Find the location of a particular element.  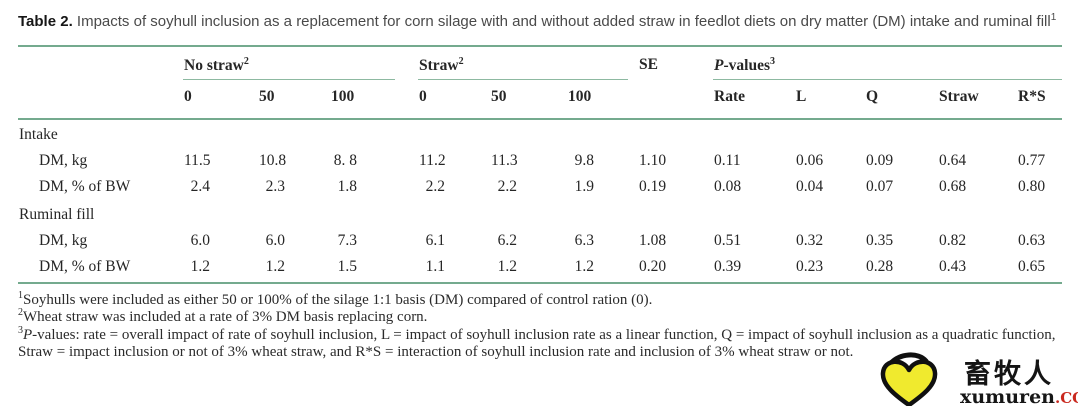

value-cell: 0.11 is located at coordinates (727, 160).